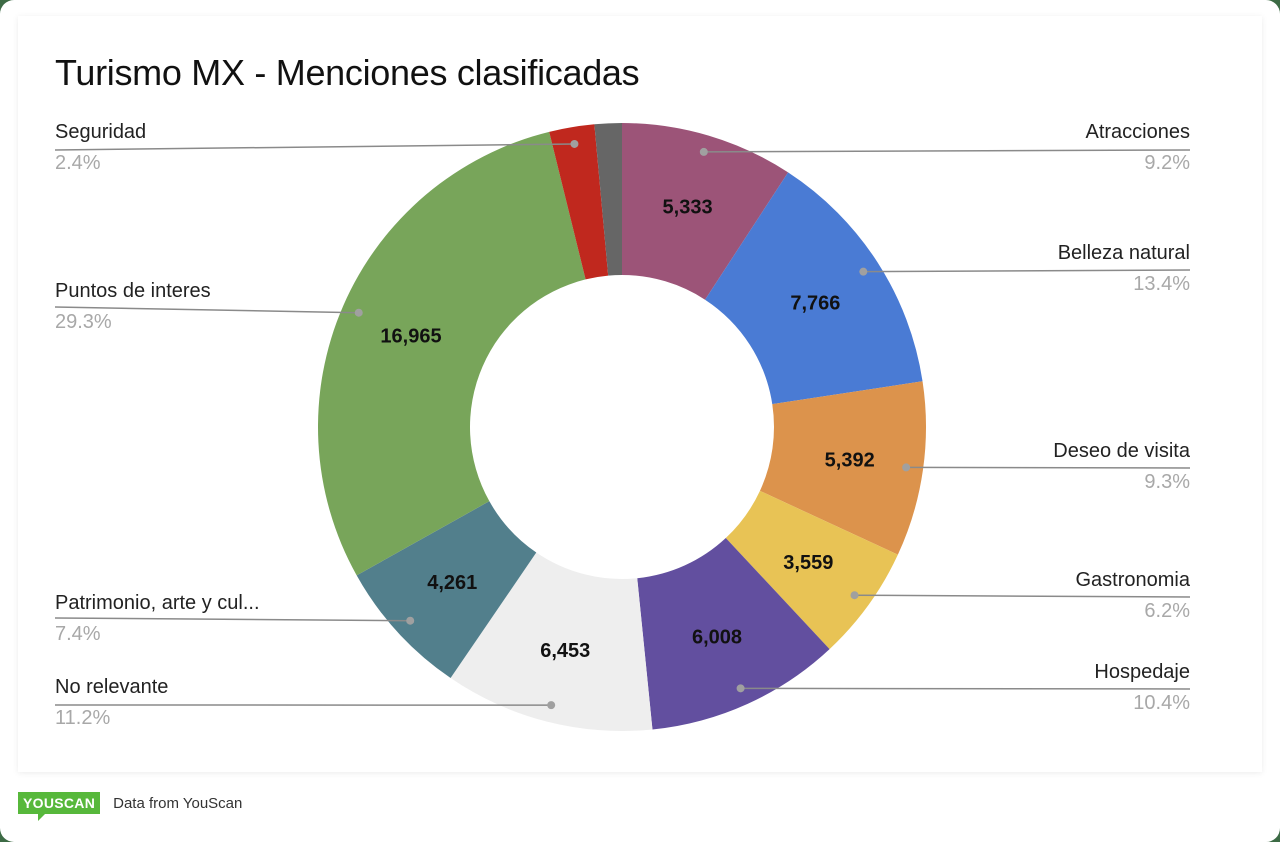  What do you see at coordinates (565, 651) in the screenshot?
I see `slice-value-label: 6,453` at bounding box center [565, 651].